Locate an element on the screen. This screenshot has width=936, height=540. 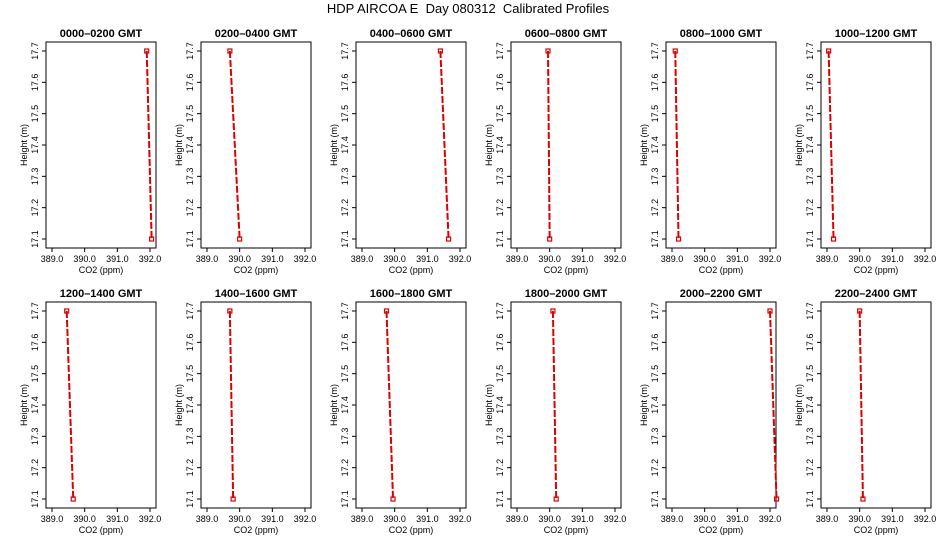
panel-title: 1600–1800 GMT is located at coordinates (411, 294).